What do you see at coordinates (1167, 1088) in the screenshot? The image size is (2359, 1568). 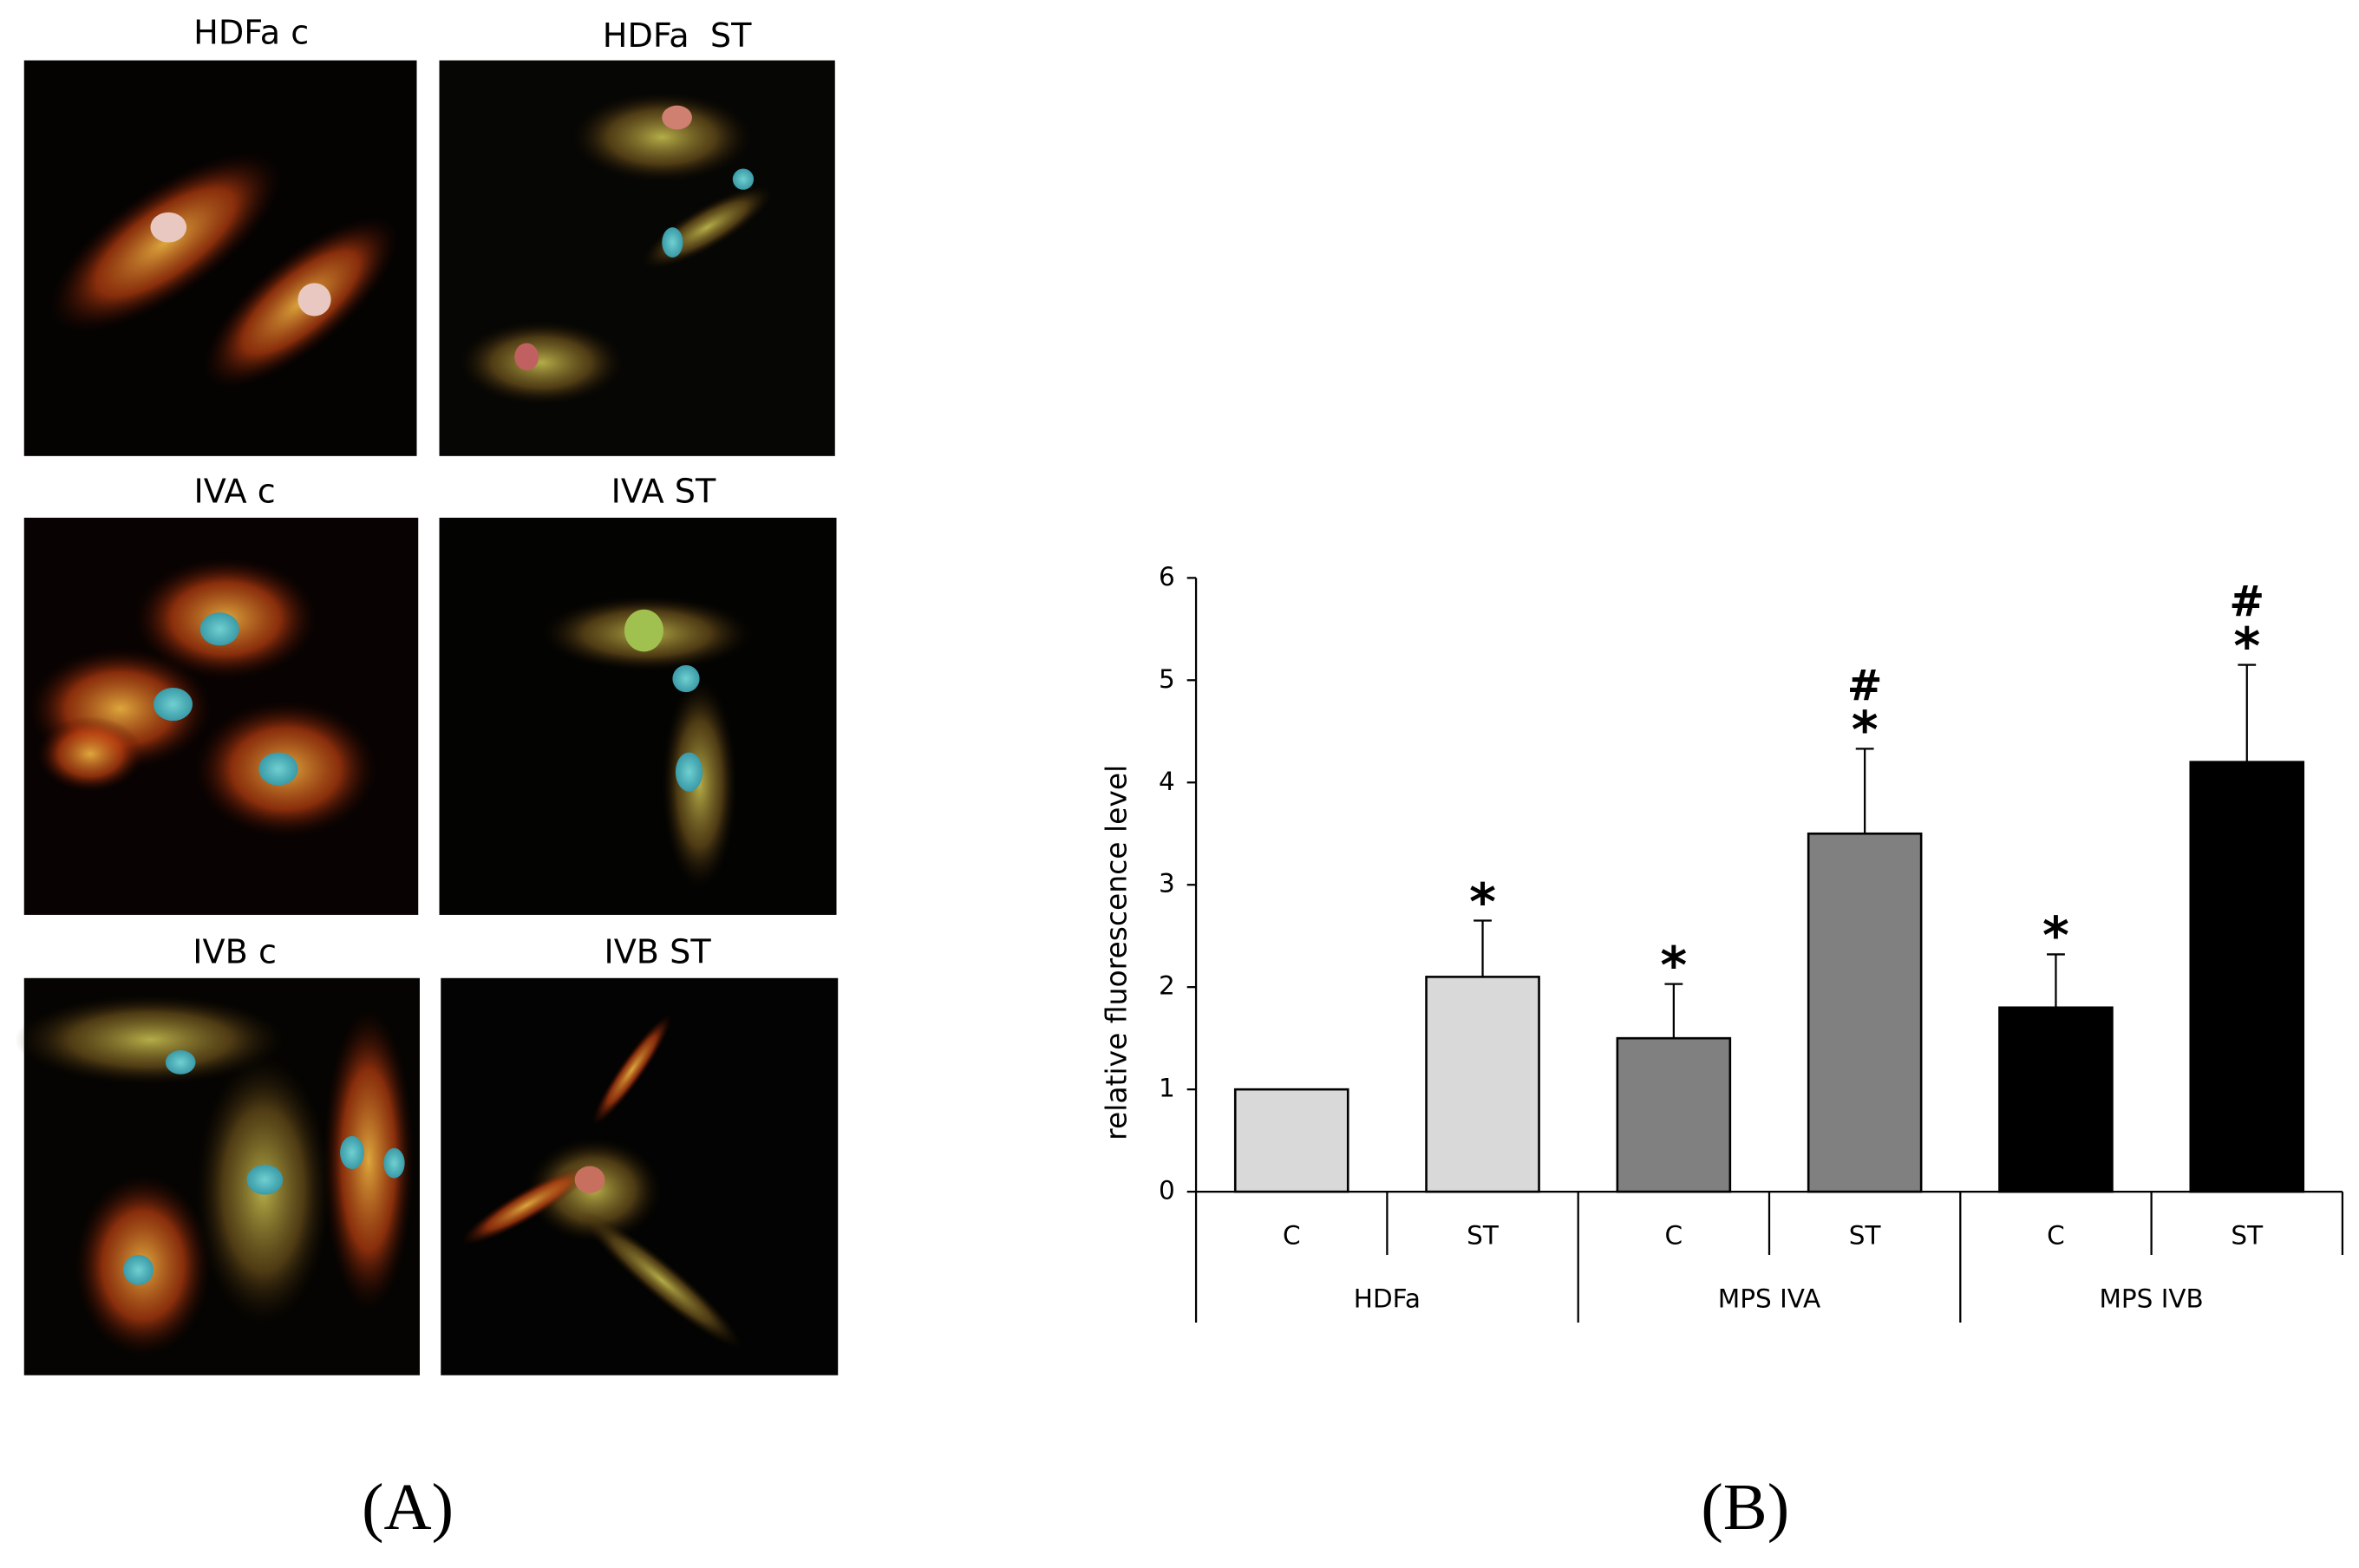 I see `y-tick-label: 1` at bounding box center [1167, 1088].